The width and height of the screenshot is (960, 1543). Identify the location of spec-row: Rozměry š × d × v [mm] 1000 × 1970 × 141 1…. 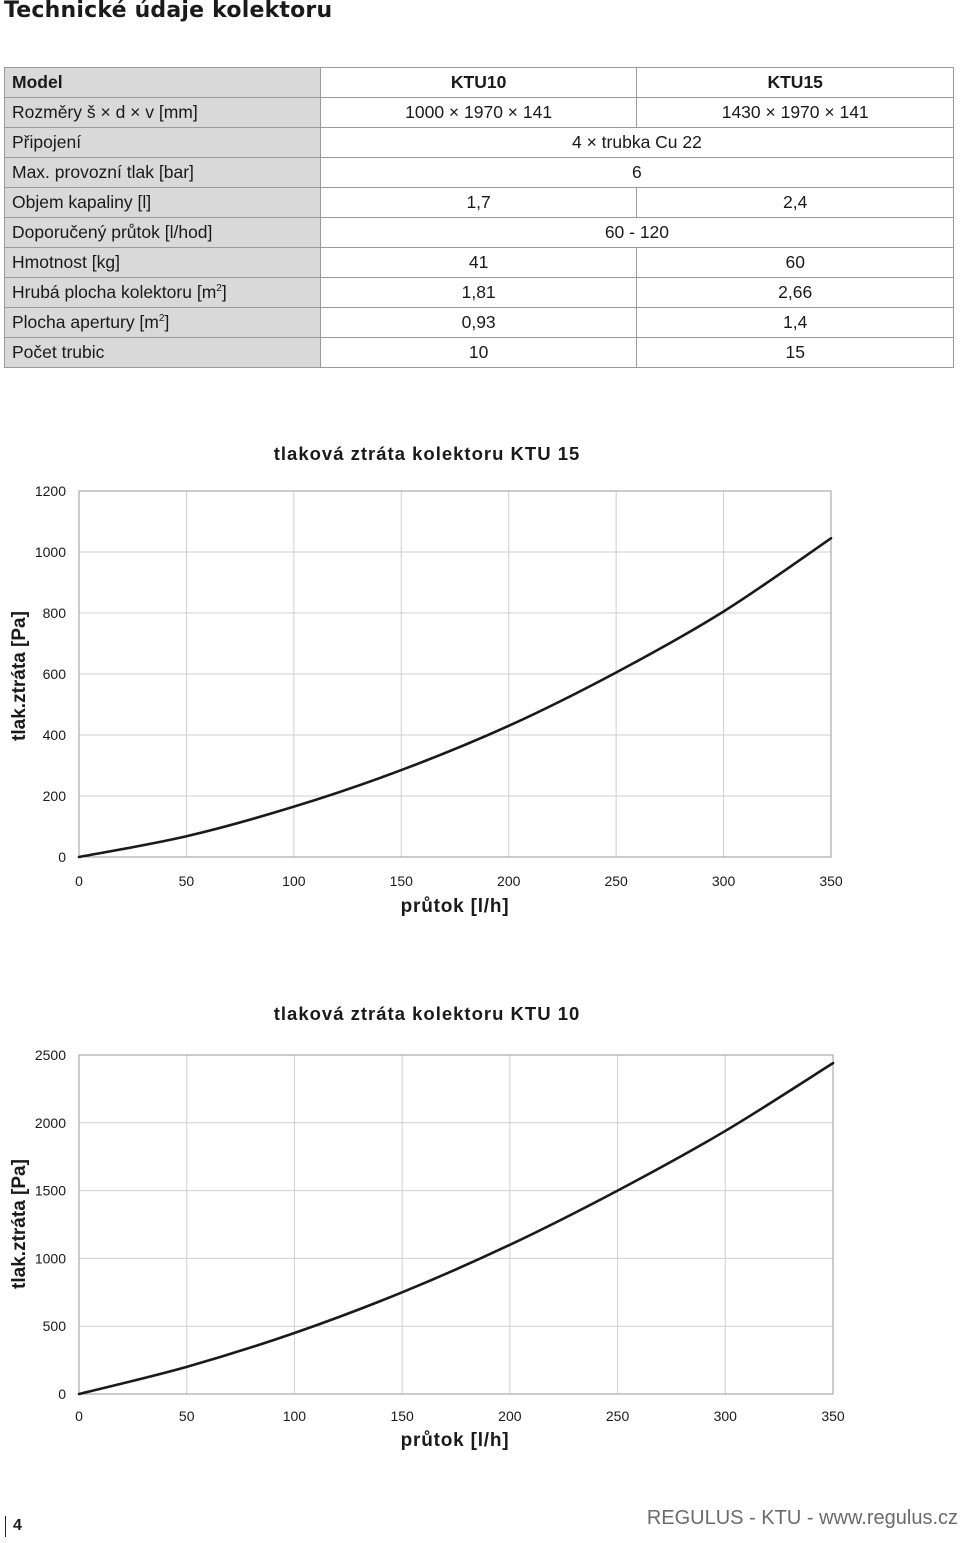
(479, 112).